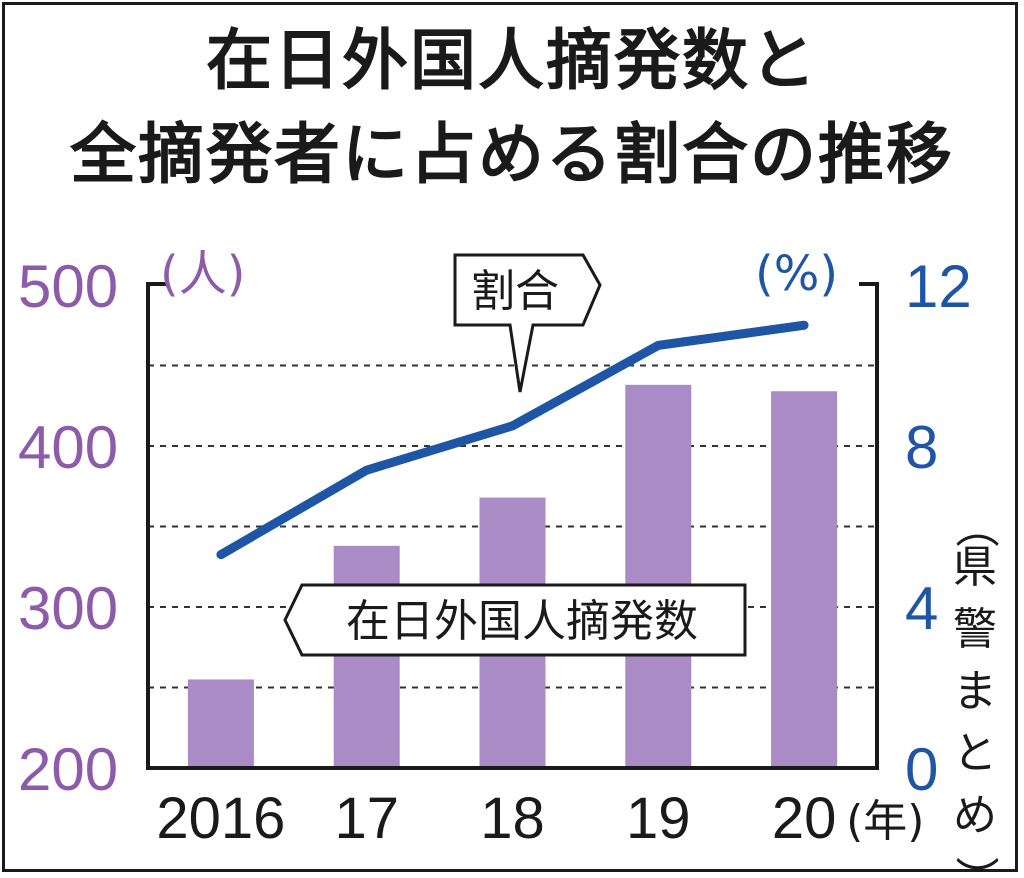  Describe the element at coordinates (68, 608) in the screenshot. I see `left-tick-label: 300` at that location.